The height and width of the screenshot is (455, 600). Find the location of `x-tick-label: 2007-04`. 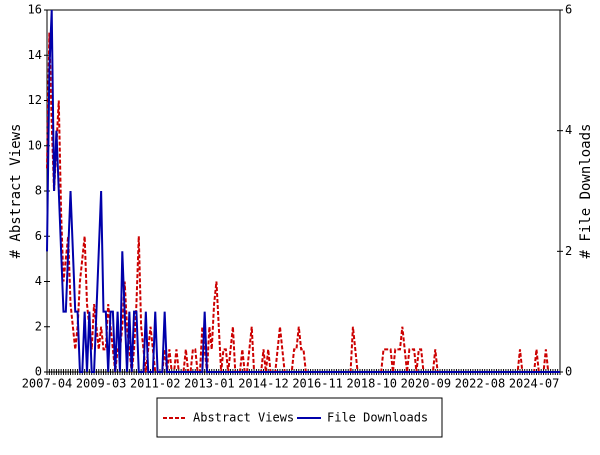

x-tick-label: 2007-04 is located at coordinates (47, 384).